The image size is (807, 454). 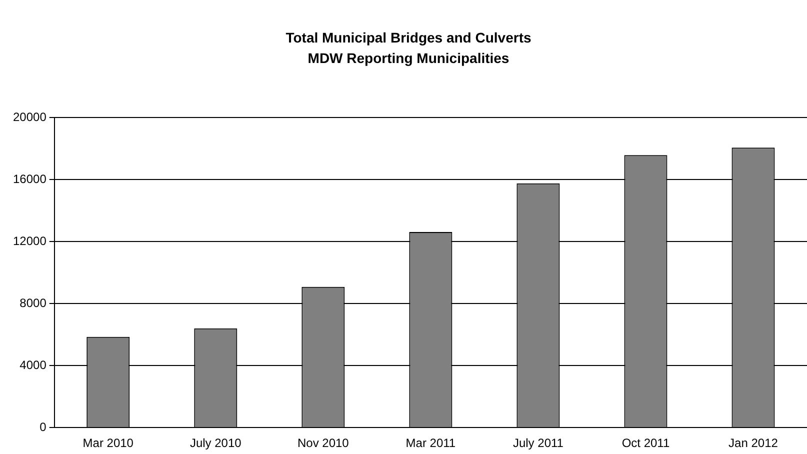 I want to click on y-tick-label: 16000, so click(x=29, y=179).